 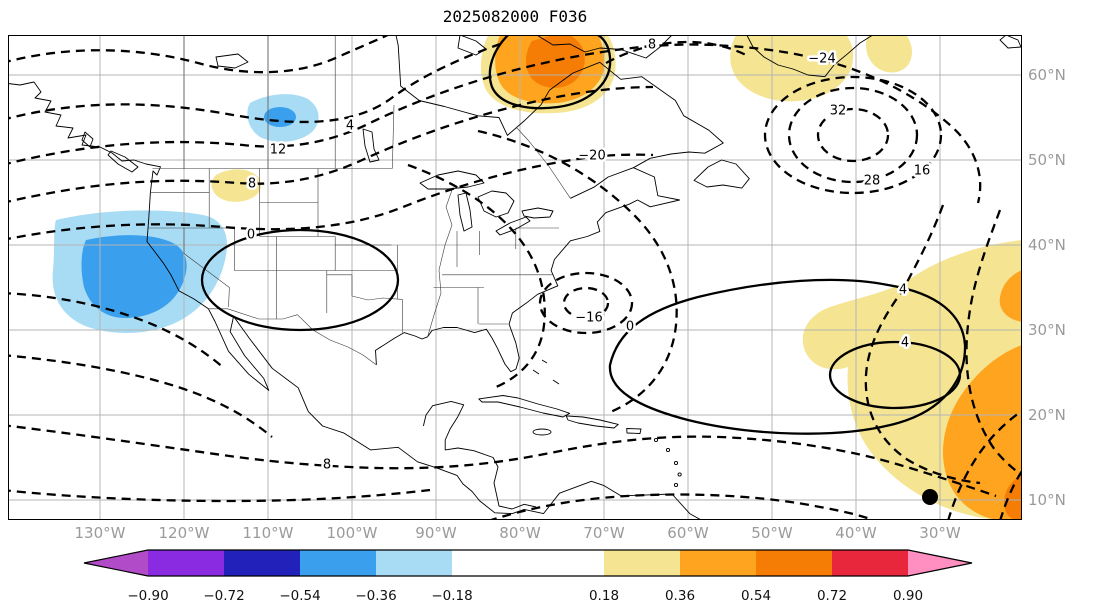 I want to click on colorbar-tick-label: 0.54, so click(x=756, y=596).